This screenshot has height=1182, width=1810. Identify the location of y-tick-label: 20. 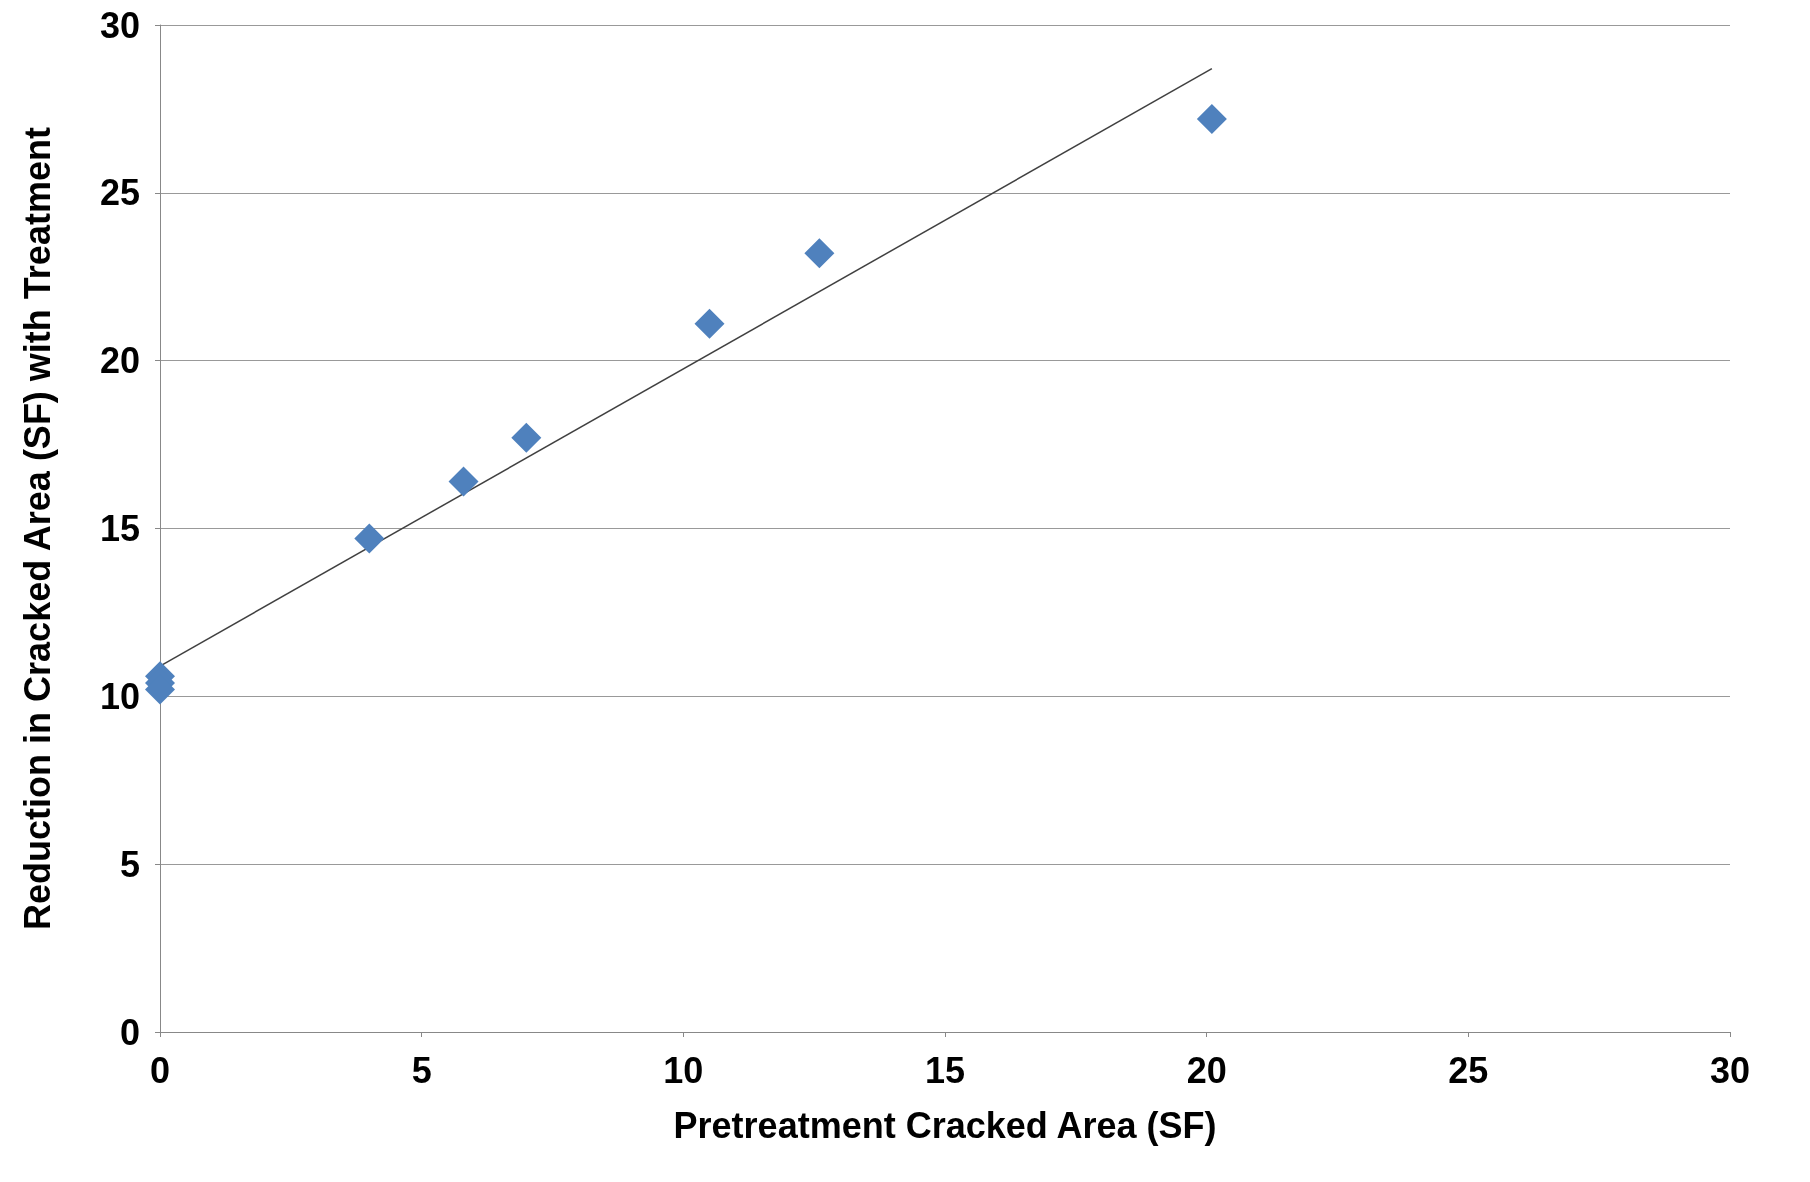
(119, 361).